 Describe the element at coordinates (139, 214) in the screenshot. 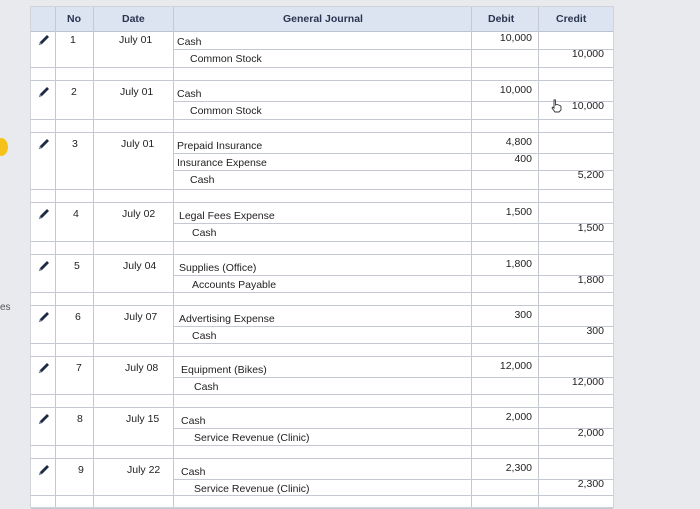

I see `entry-date: July 02` at that location.